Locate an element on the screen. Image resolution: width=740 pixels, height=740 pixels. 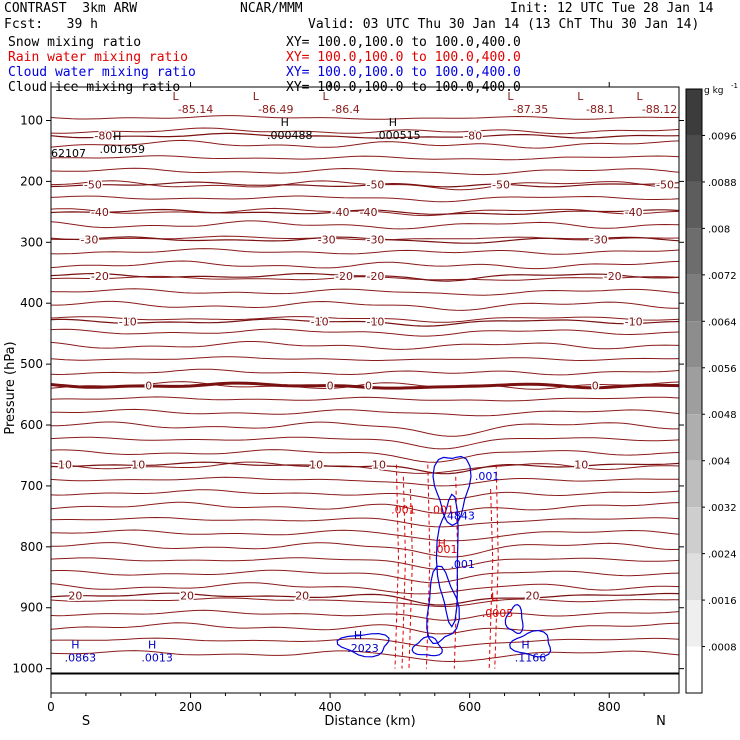
y-tick-label: 300 is located at coordinates (31, 242).